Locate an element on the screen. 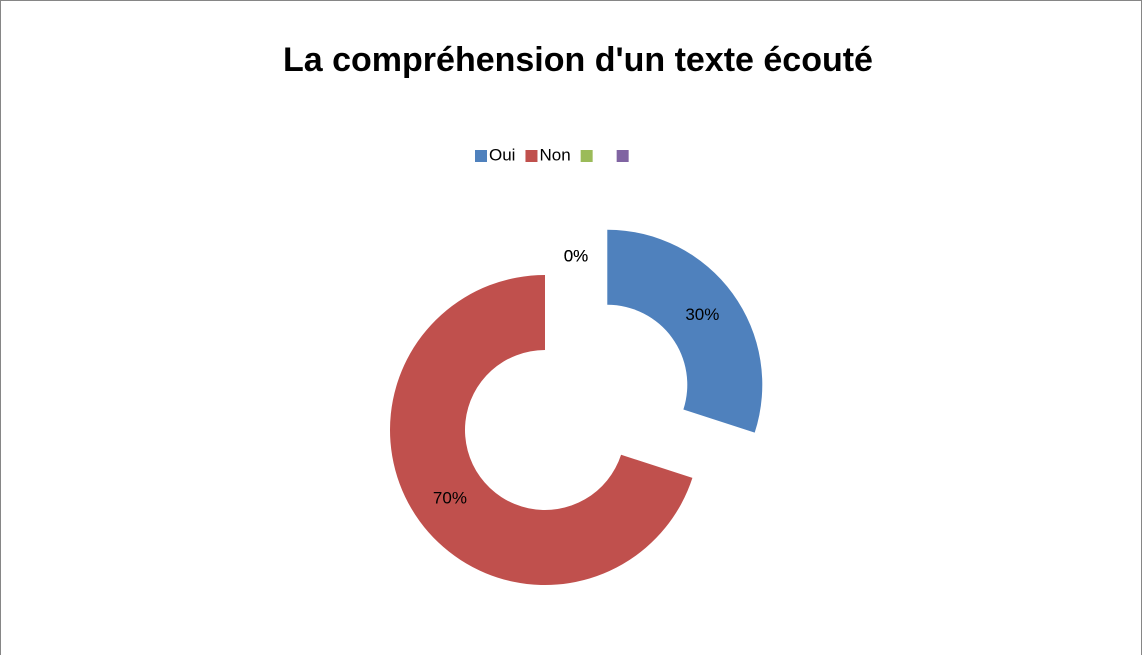 This screenshot has width=1143, height=655. data-label: 30% is located at coordinates (702, 314).